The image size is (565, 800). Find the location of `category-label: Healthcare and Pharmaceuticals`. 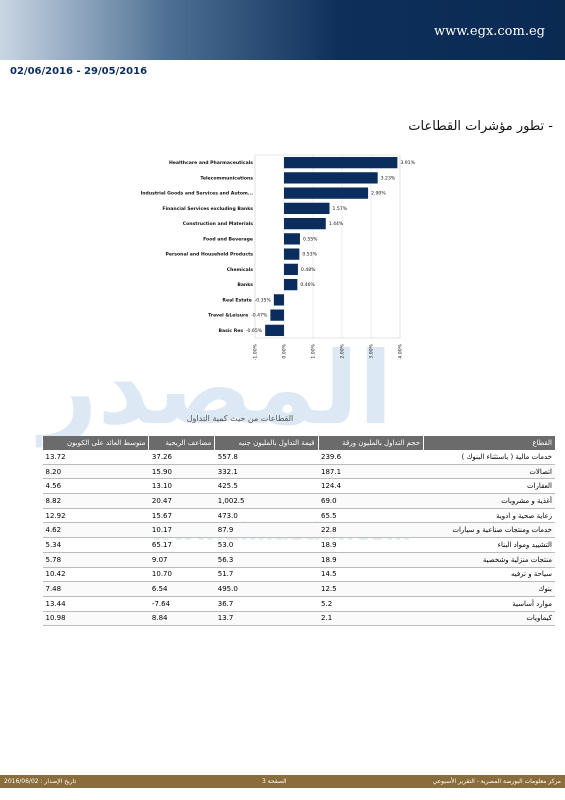

category-label: Healthcare and Pharmaceuticals is located at coordinates (211, 163).